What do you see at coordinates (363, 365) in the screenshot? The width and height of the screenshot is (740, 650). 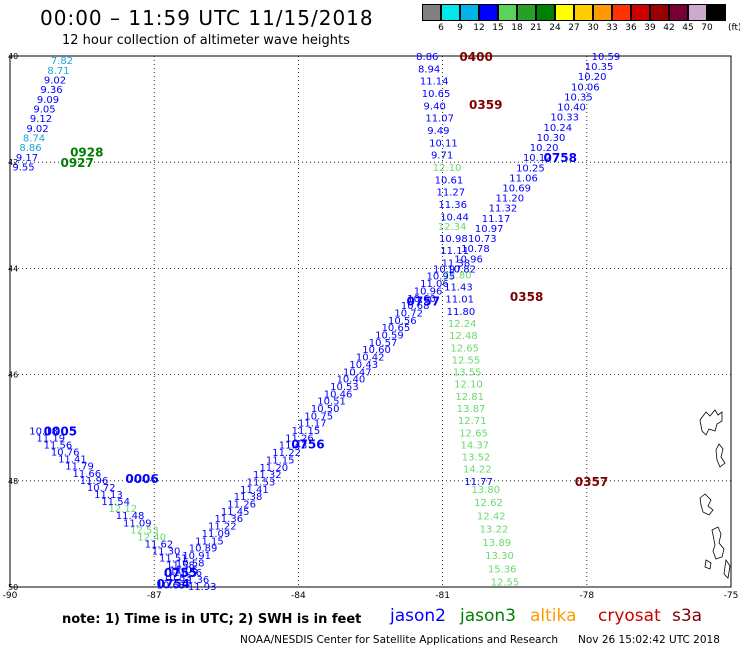 I see `wave-height-value: 10.43` at bounding box center [363, 365].